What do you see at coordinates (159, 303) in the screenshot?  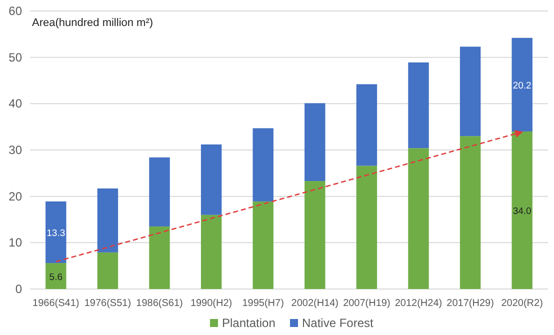 I see `x-tick-label: 1986(S61)` at bounding box center [159, 303].